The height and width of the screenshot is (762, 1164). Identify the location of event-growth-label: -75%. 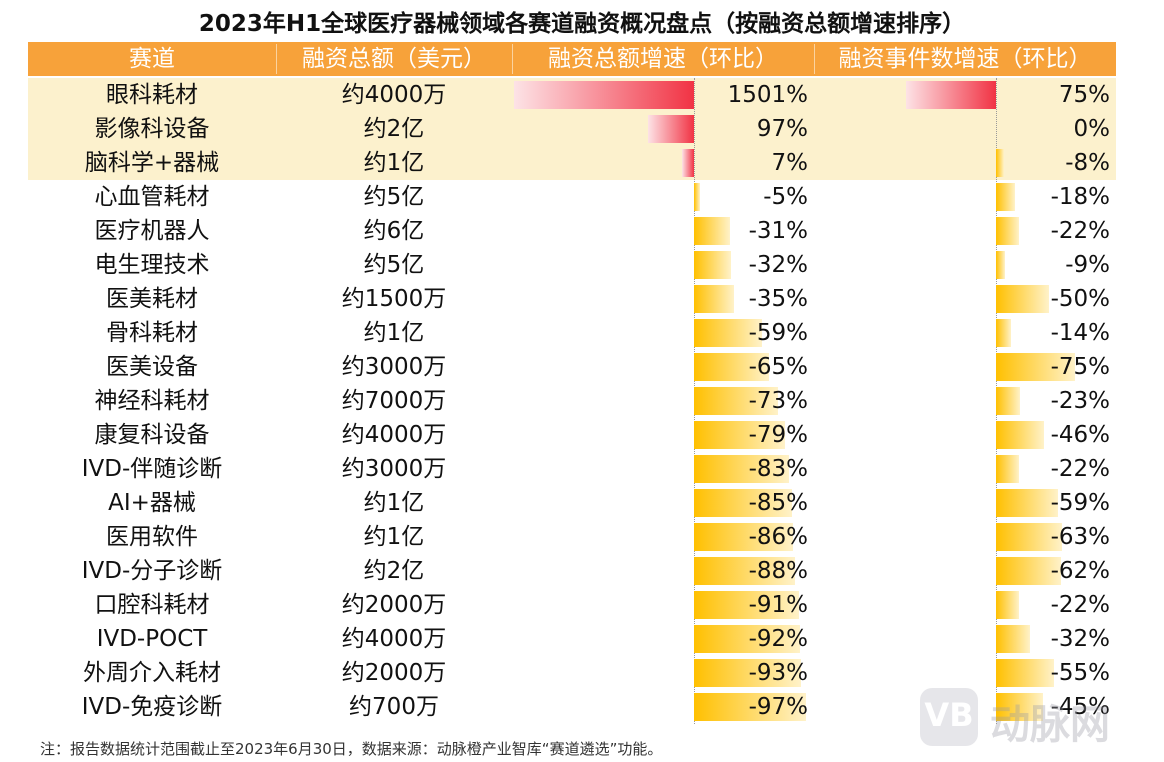
(1080, 367).